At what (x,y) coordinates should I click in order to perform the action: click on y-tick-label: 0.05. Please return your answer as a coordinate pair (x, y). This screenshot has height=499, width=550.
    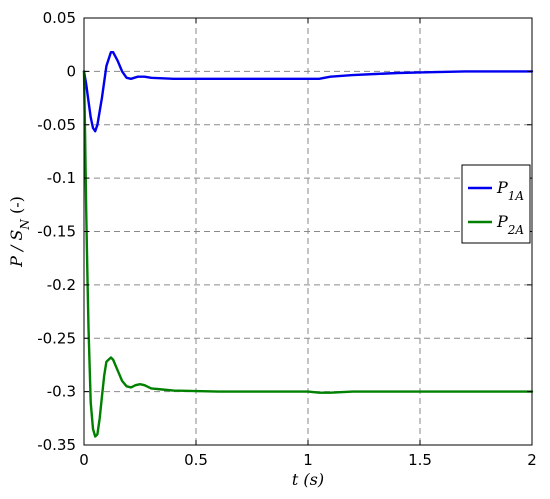
    Looking at the image, I should click on (59, 18).